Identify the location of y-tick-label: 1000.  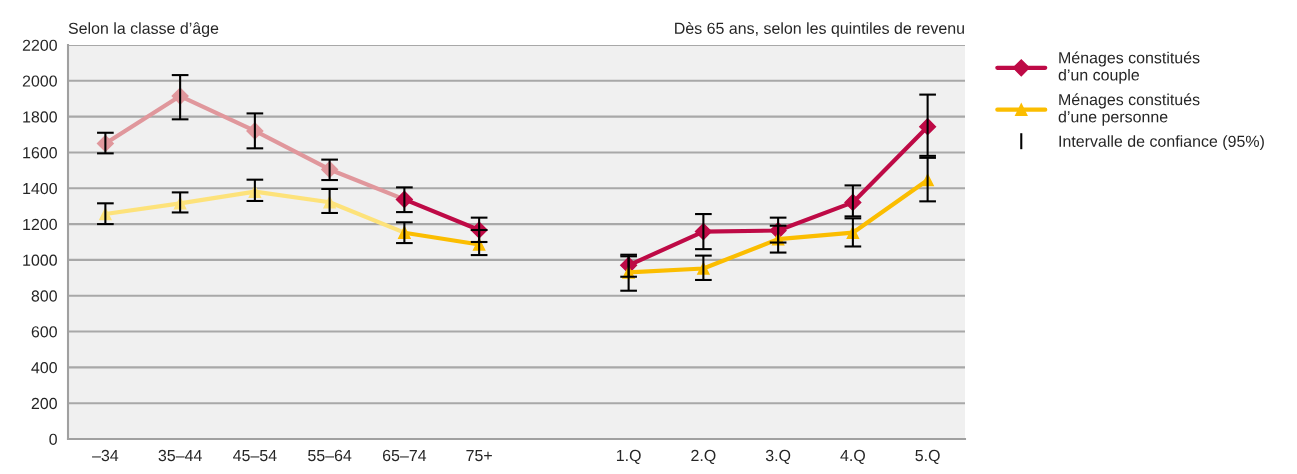
(40, 260).